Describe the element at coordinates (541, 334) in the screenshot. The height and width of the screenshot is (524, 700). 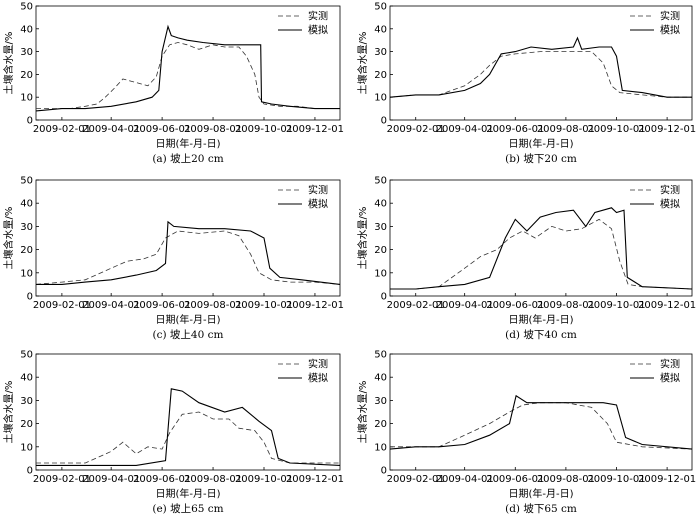
I see `panel-caption: (d) 坡下40 cm` at that location.